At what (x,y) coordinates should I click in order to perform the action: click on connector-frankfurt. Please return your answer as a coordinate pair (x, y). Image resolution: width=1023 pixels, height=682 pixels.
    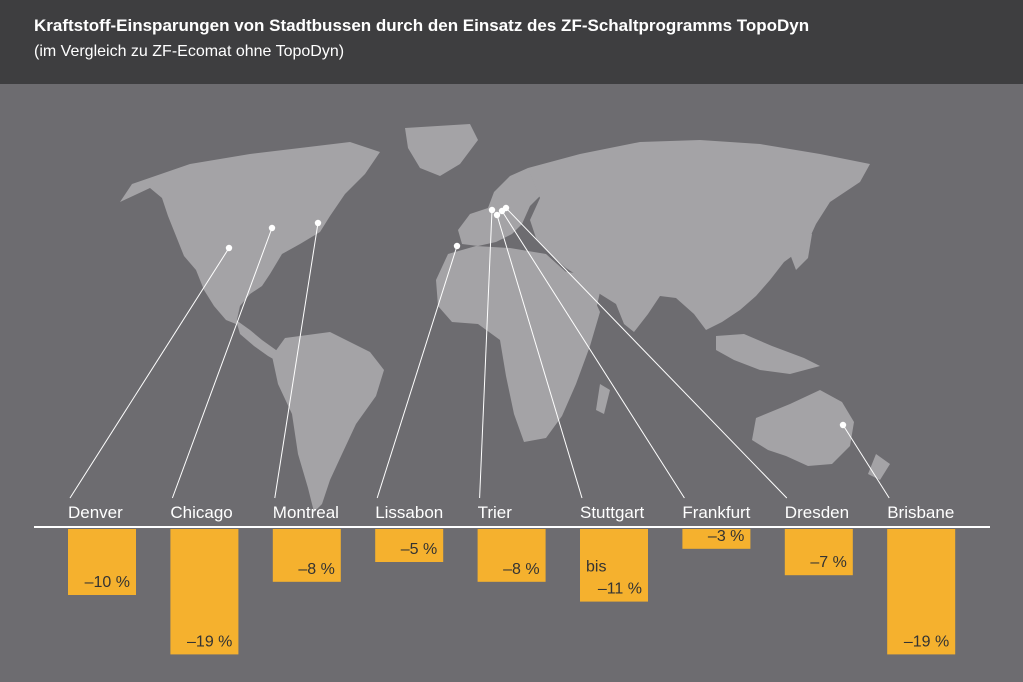
    Looking at the image, I should click on (593, 354).